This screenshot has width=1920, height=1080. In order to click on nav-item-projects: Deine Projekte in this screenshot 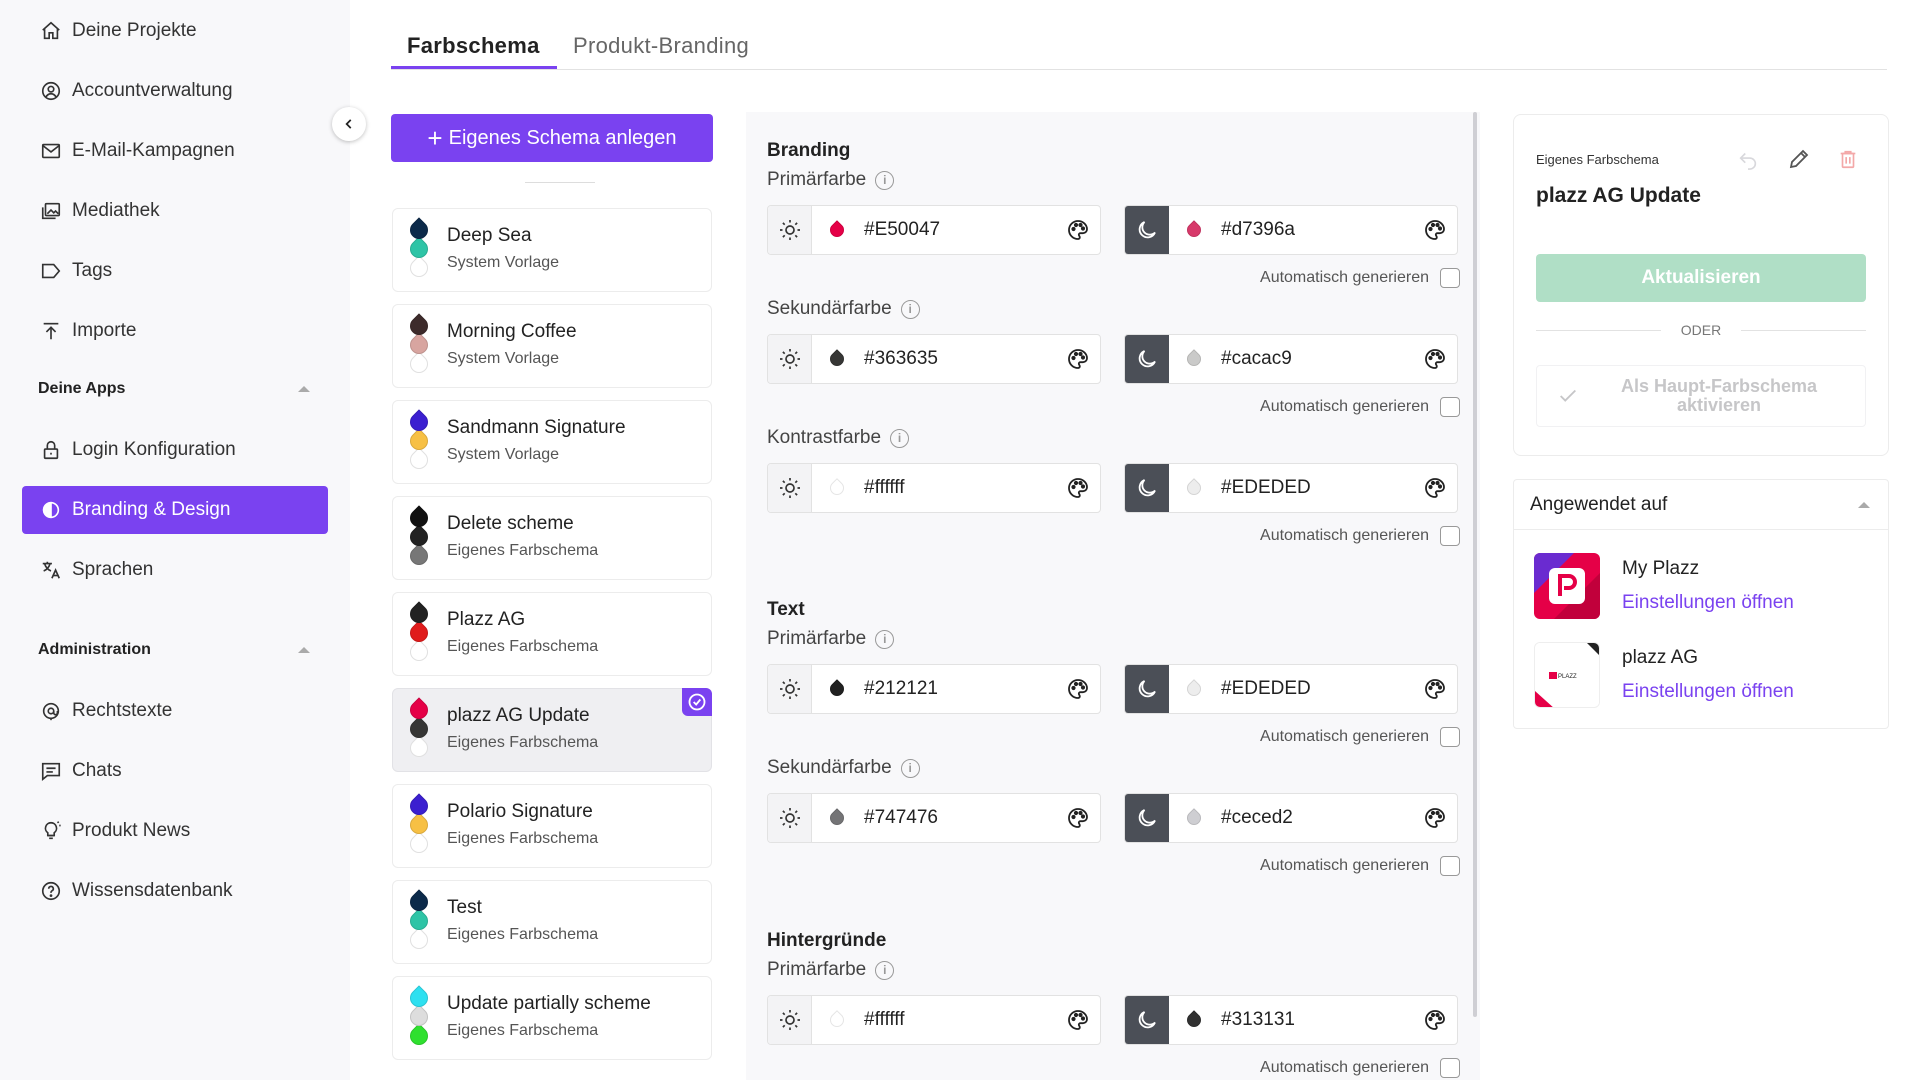, I will do `click(175, 31)`.